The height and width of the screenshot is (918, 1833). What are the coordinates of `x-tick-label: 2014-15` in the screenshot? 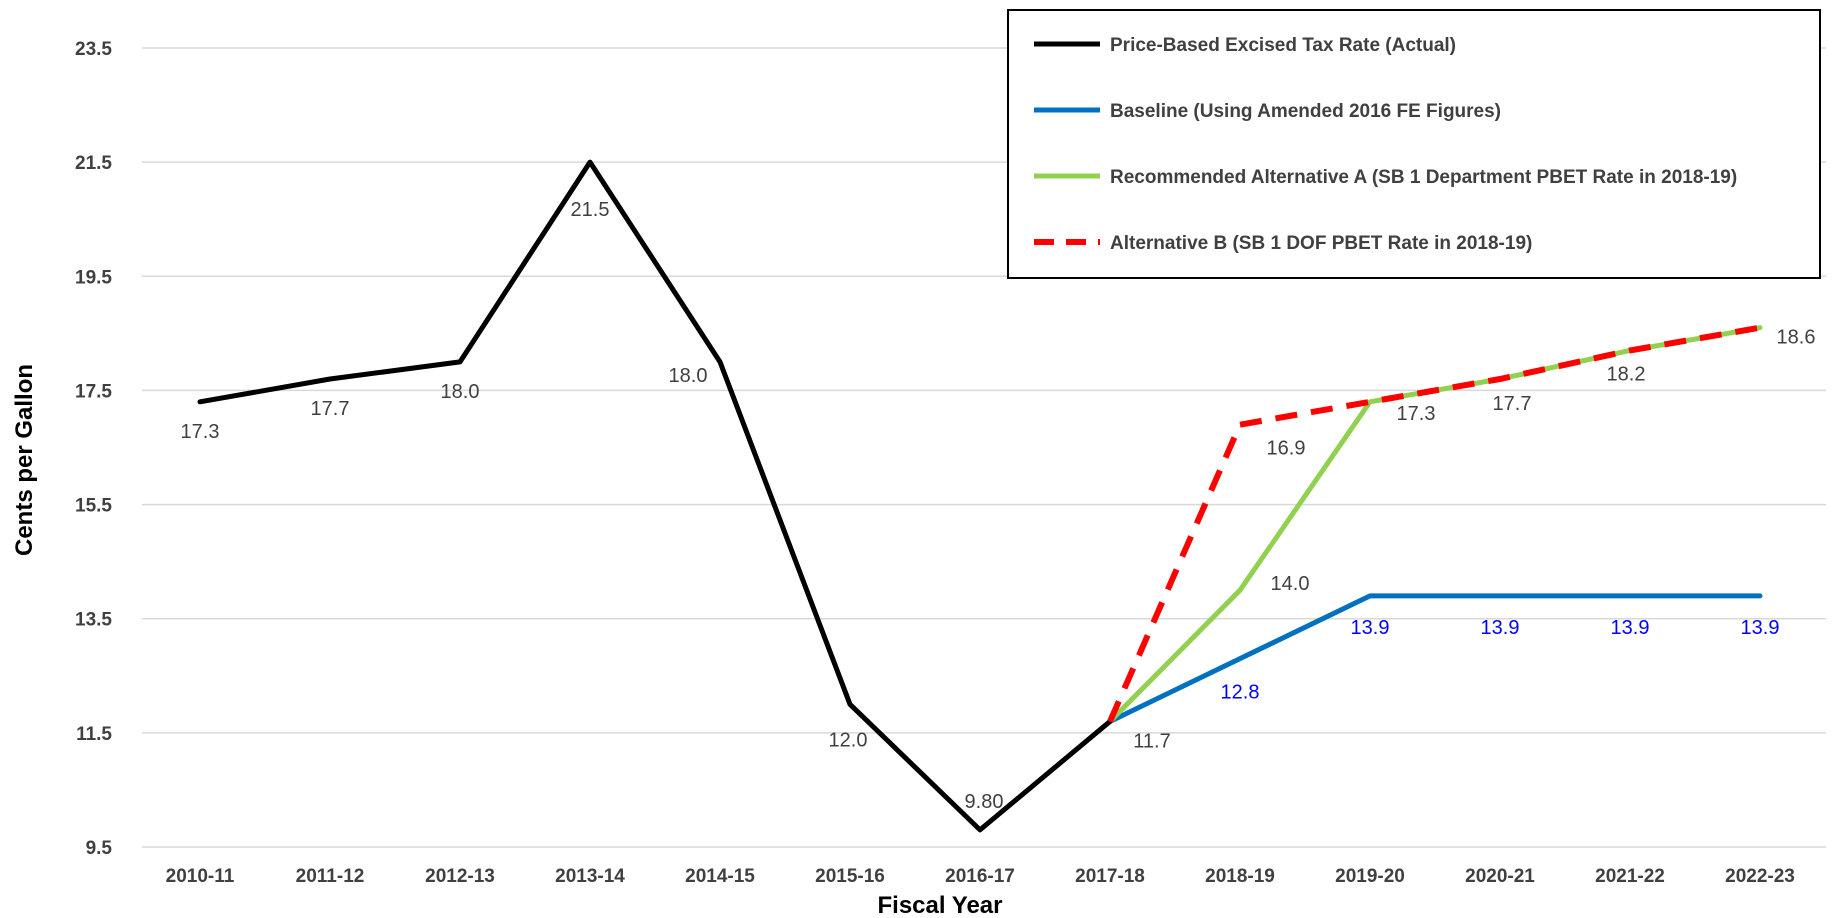 It's located at (720, 876).